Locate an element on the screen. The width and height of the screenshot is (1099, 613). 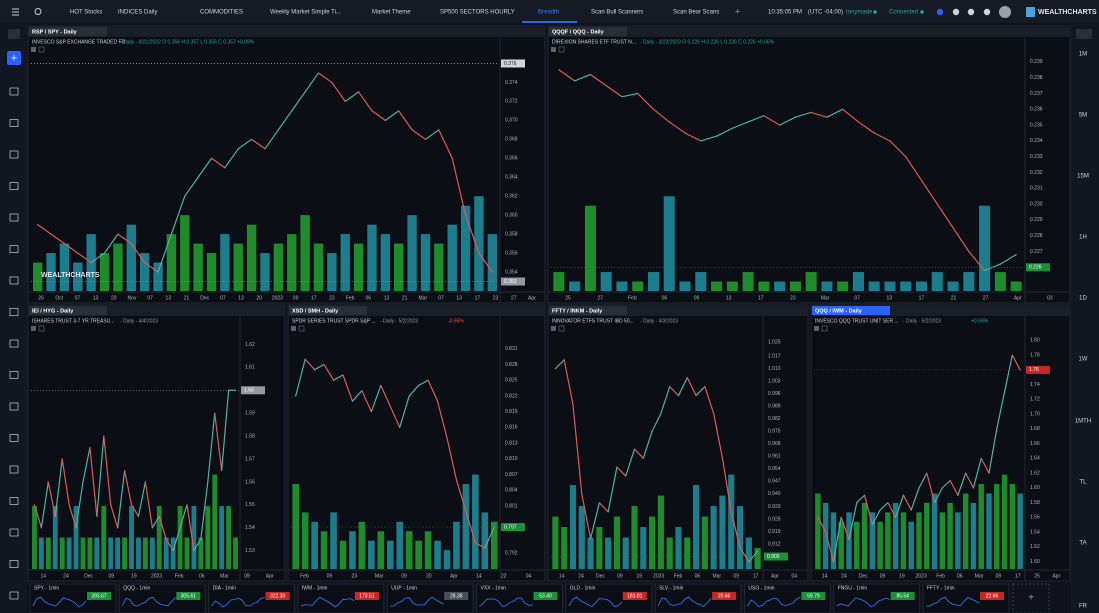
ticker-card: DIA - 1min 322.30 is located at coordinates (252, 598).